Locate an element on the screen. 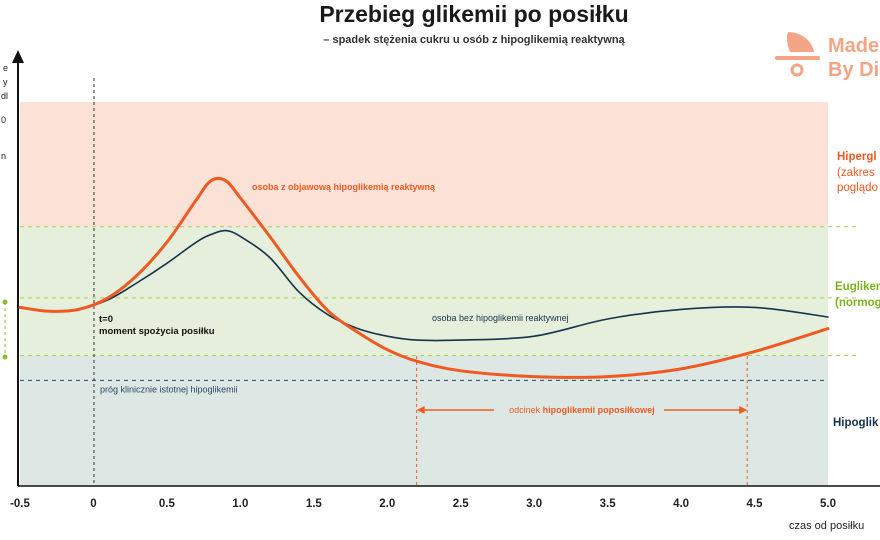 This screenshot has width=880, height=540. y-axis-fragment: e is located at coordinates (5, 68).